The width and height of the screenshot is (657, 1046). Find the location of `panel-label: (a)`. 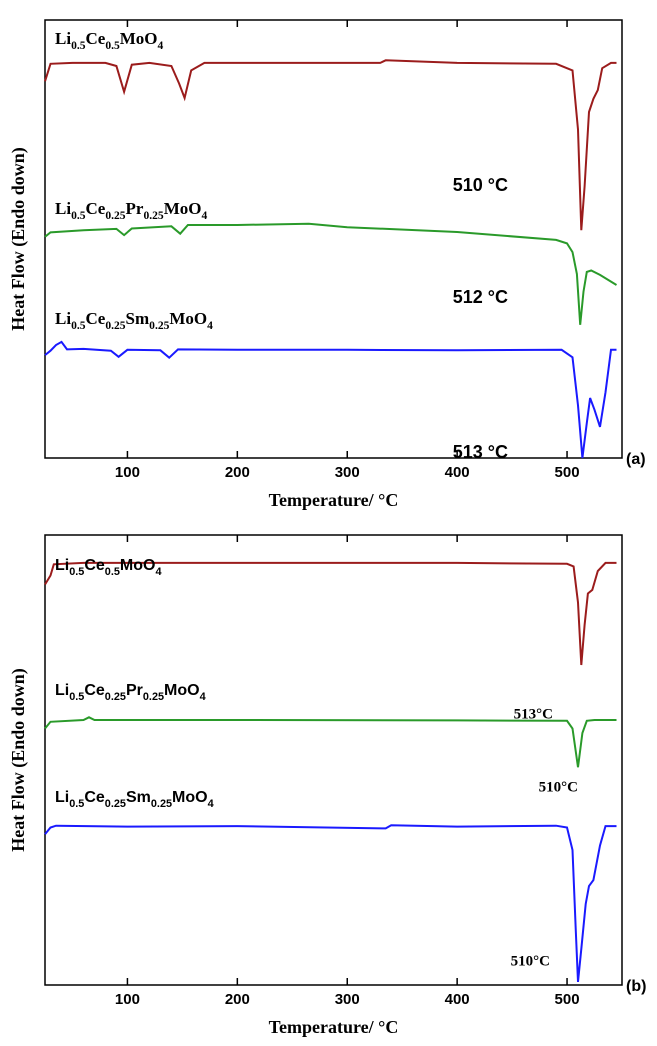

panel-label: (a) is located at coordinates (636, 459).